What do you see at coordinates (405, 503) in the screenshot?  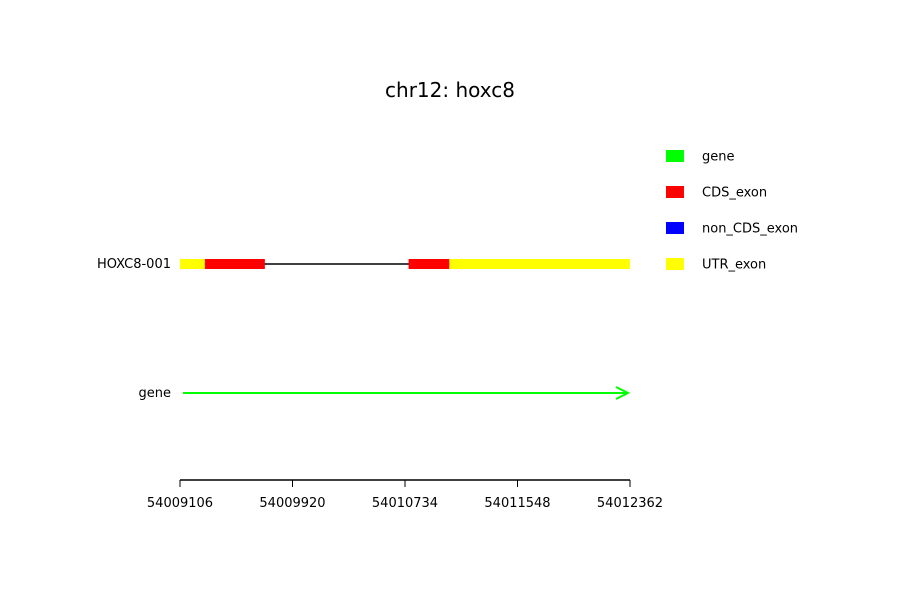 I see `axis-tick-label: 54010734` at bounding box center [405, 503].